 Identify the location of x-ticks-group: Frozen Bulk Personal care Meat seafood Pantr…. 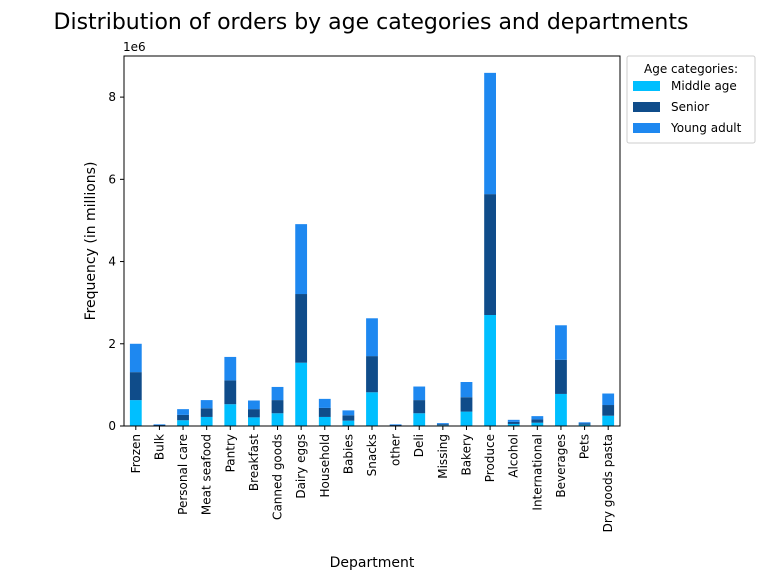
(372, 479).